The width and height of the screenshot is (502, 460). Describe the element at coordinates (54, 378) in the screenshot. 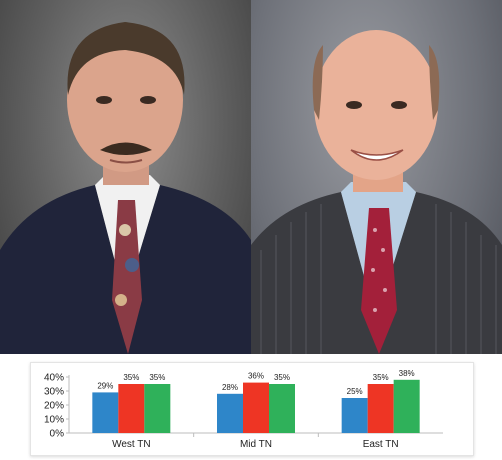

I see `y-tick-label: 40%` at that location.